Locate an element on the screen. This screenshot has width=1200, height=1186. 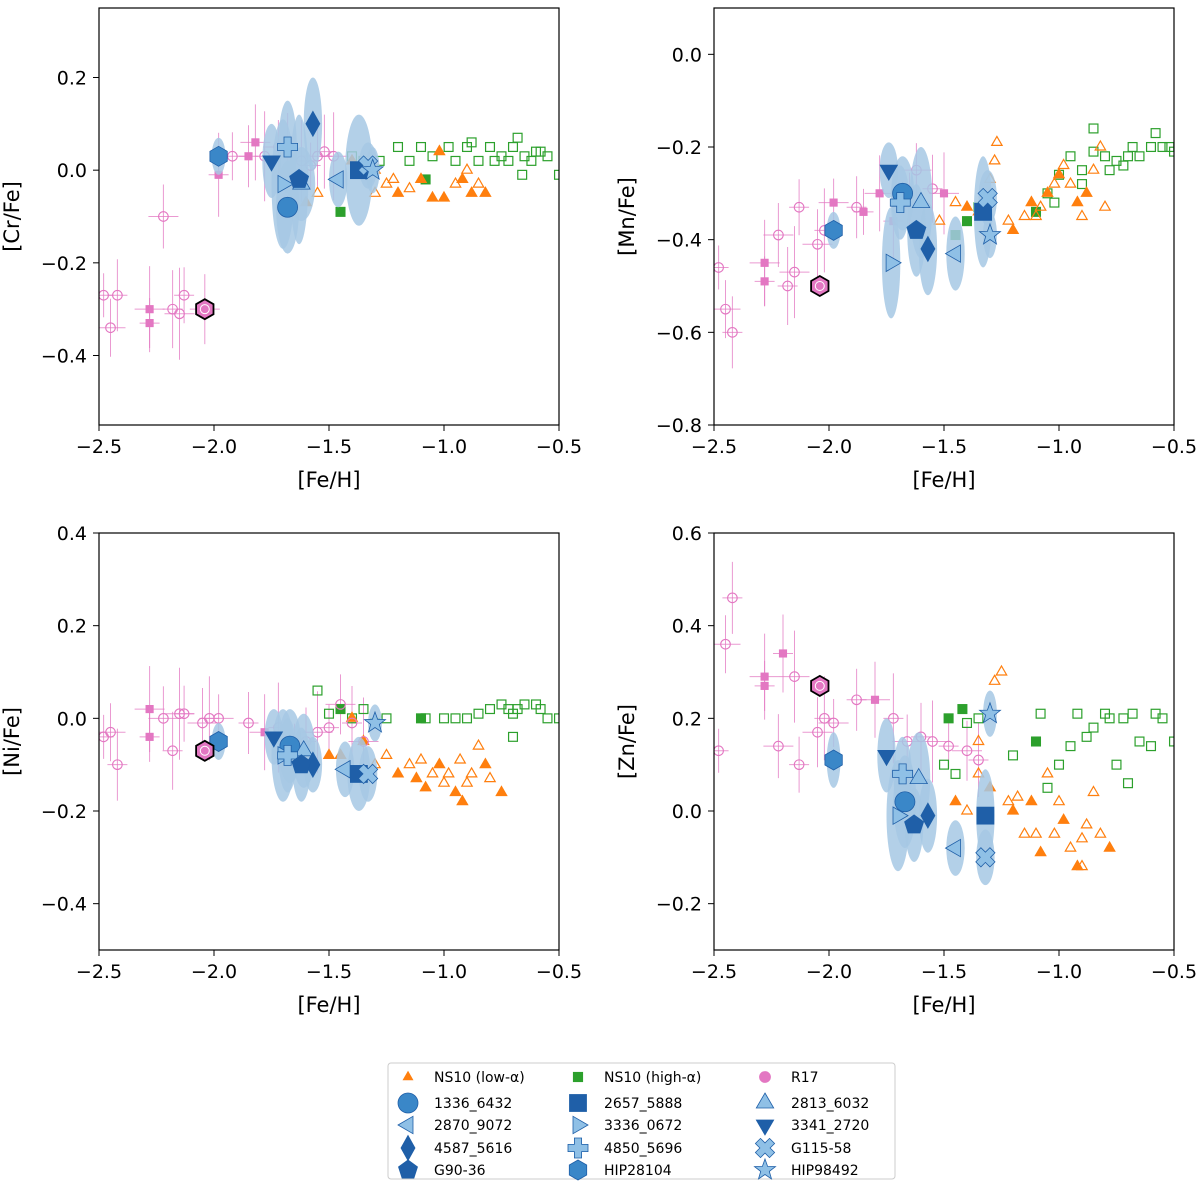
y-axis-label: [Ni/Fe] is located at coordinates (12, 741).